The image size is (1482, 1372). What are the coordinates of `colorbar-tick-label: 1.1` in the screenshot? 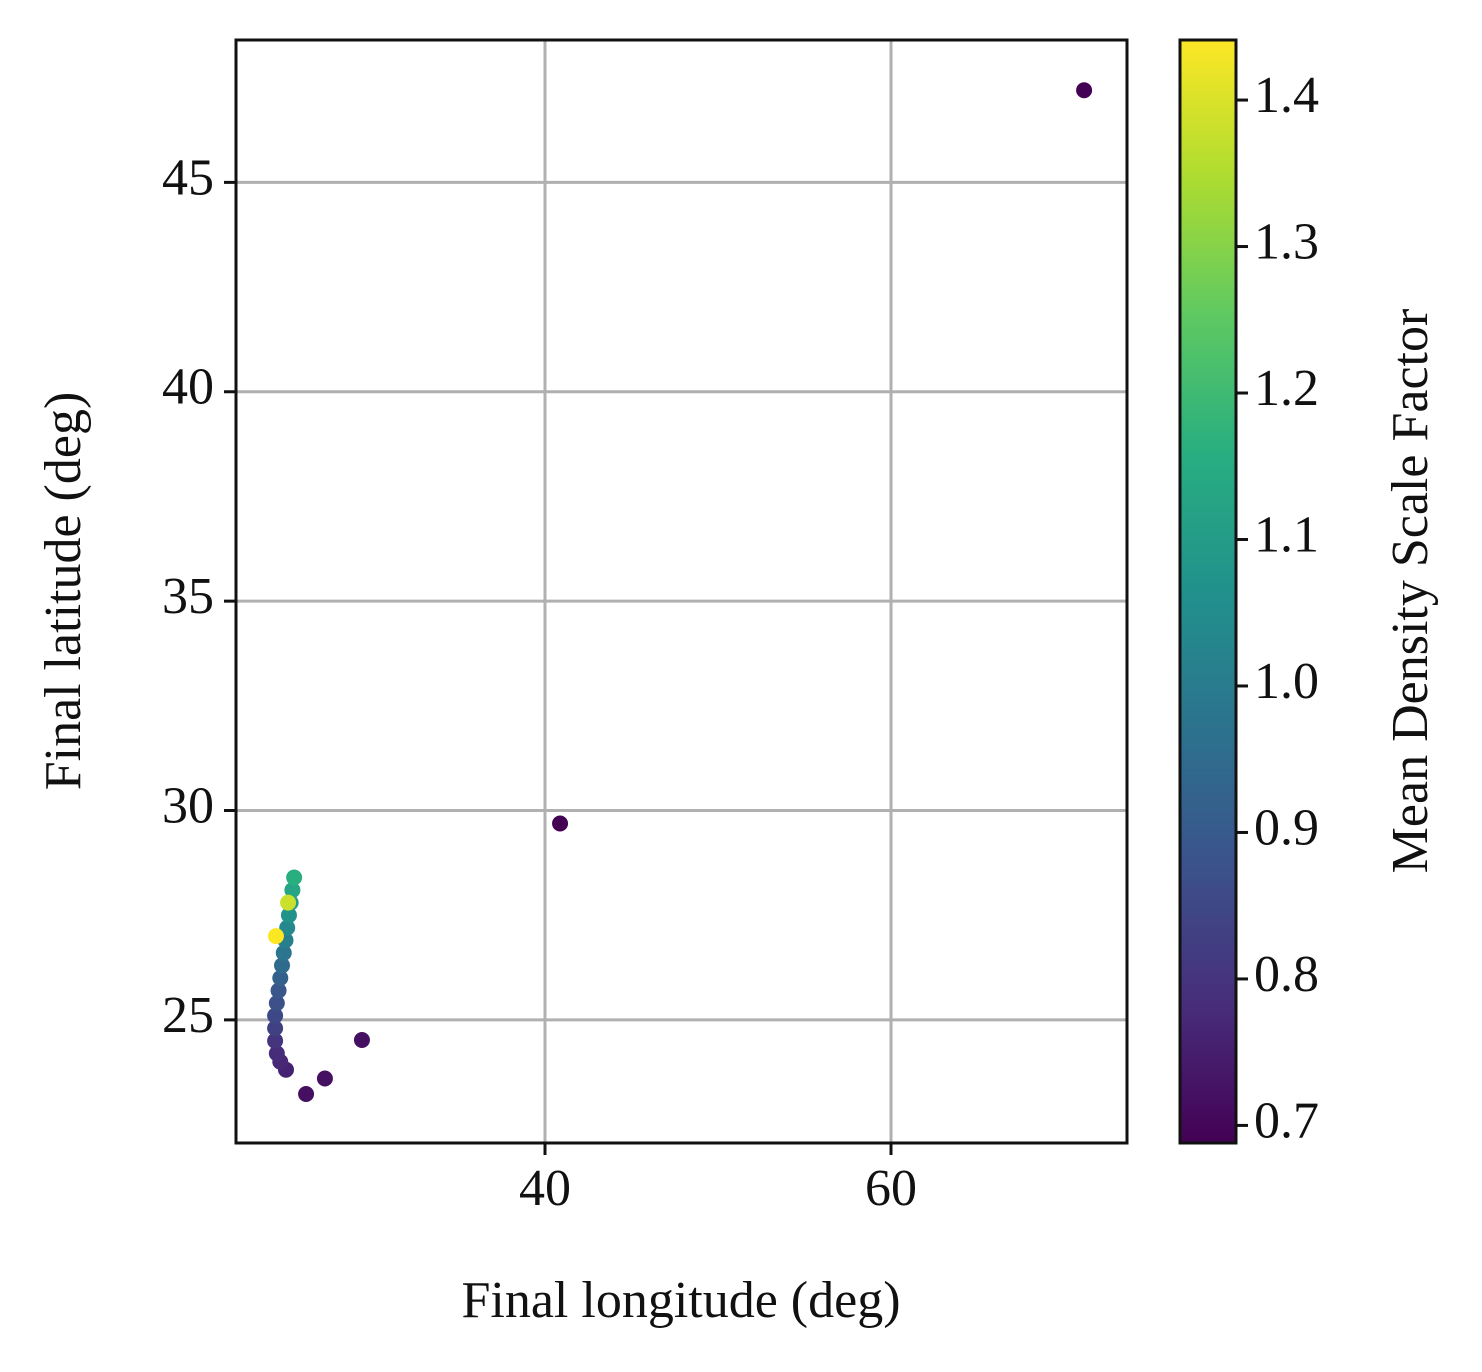 It's located at (1286, 534).